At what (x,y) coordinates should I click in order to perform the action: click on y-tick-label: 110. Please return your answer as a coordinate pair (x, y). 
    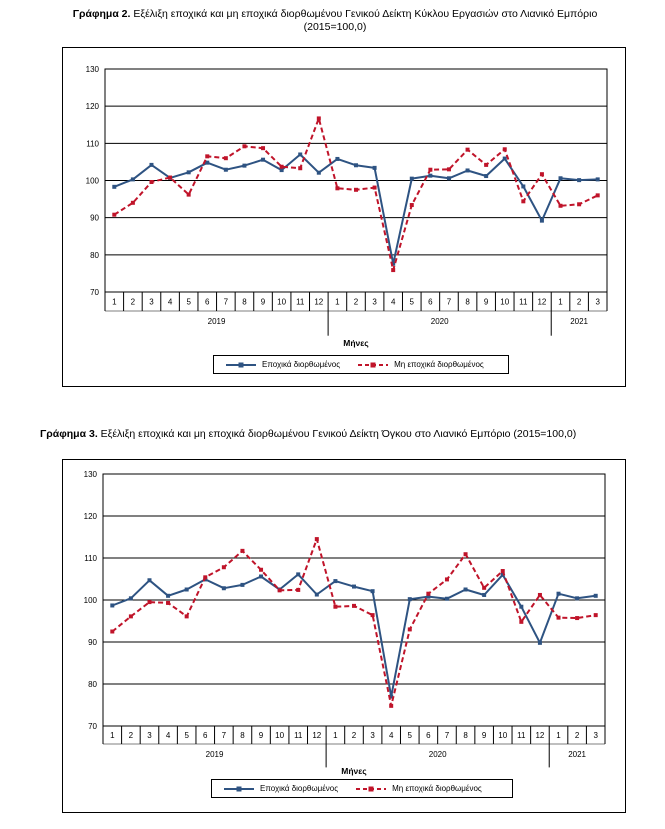
    Looking at the image, I should click on (92, 143).